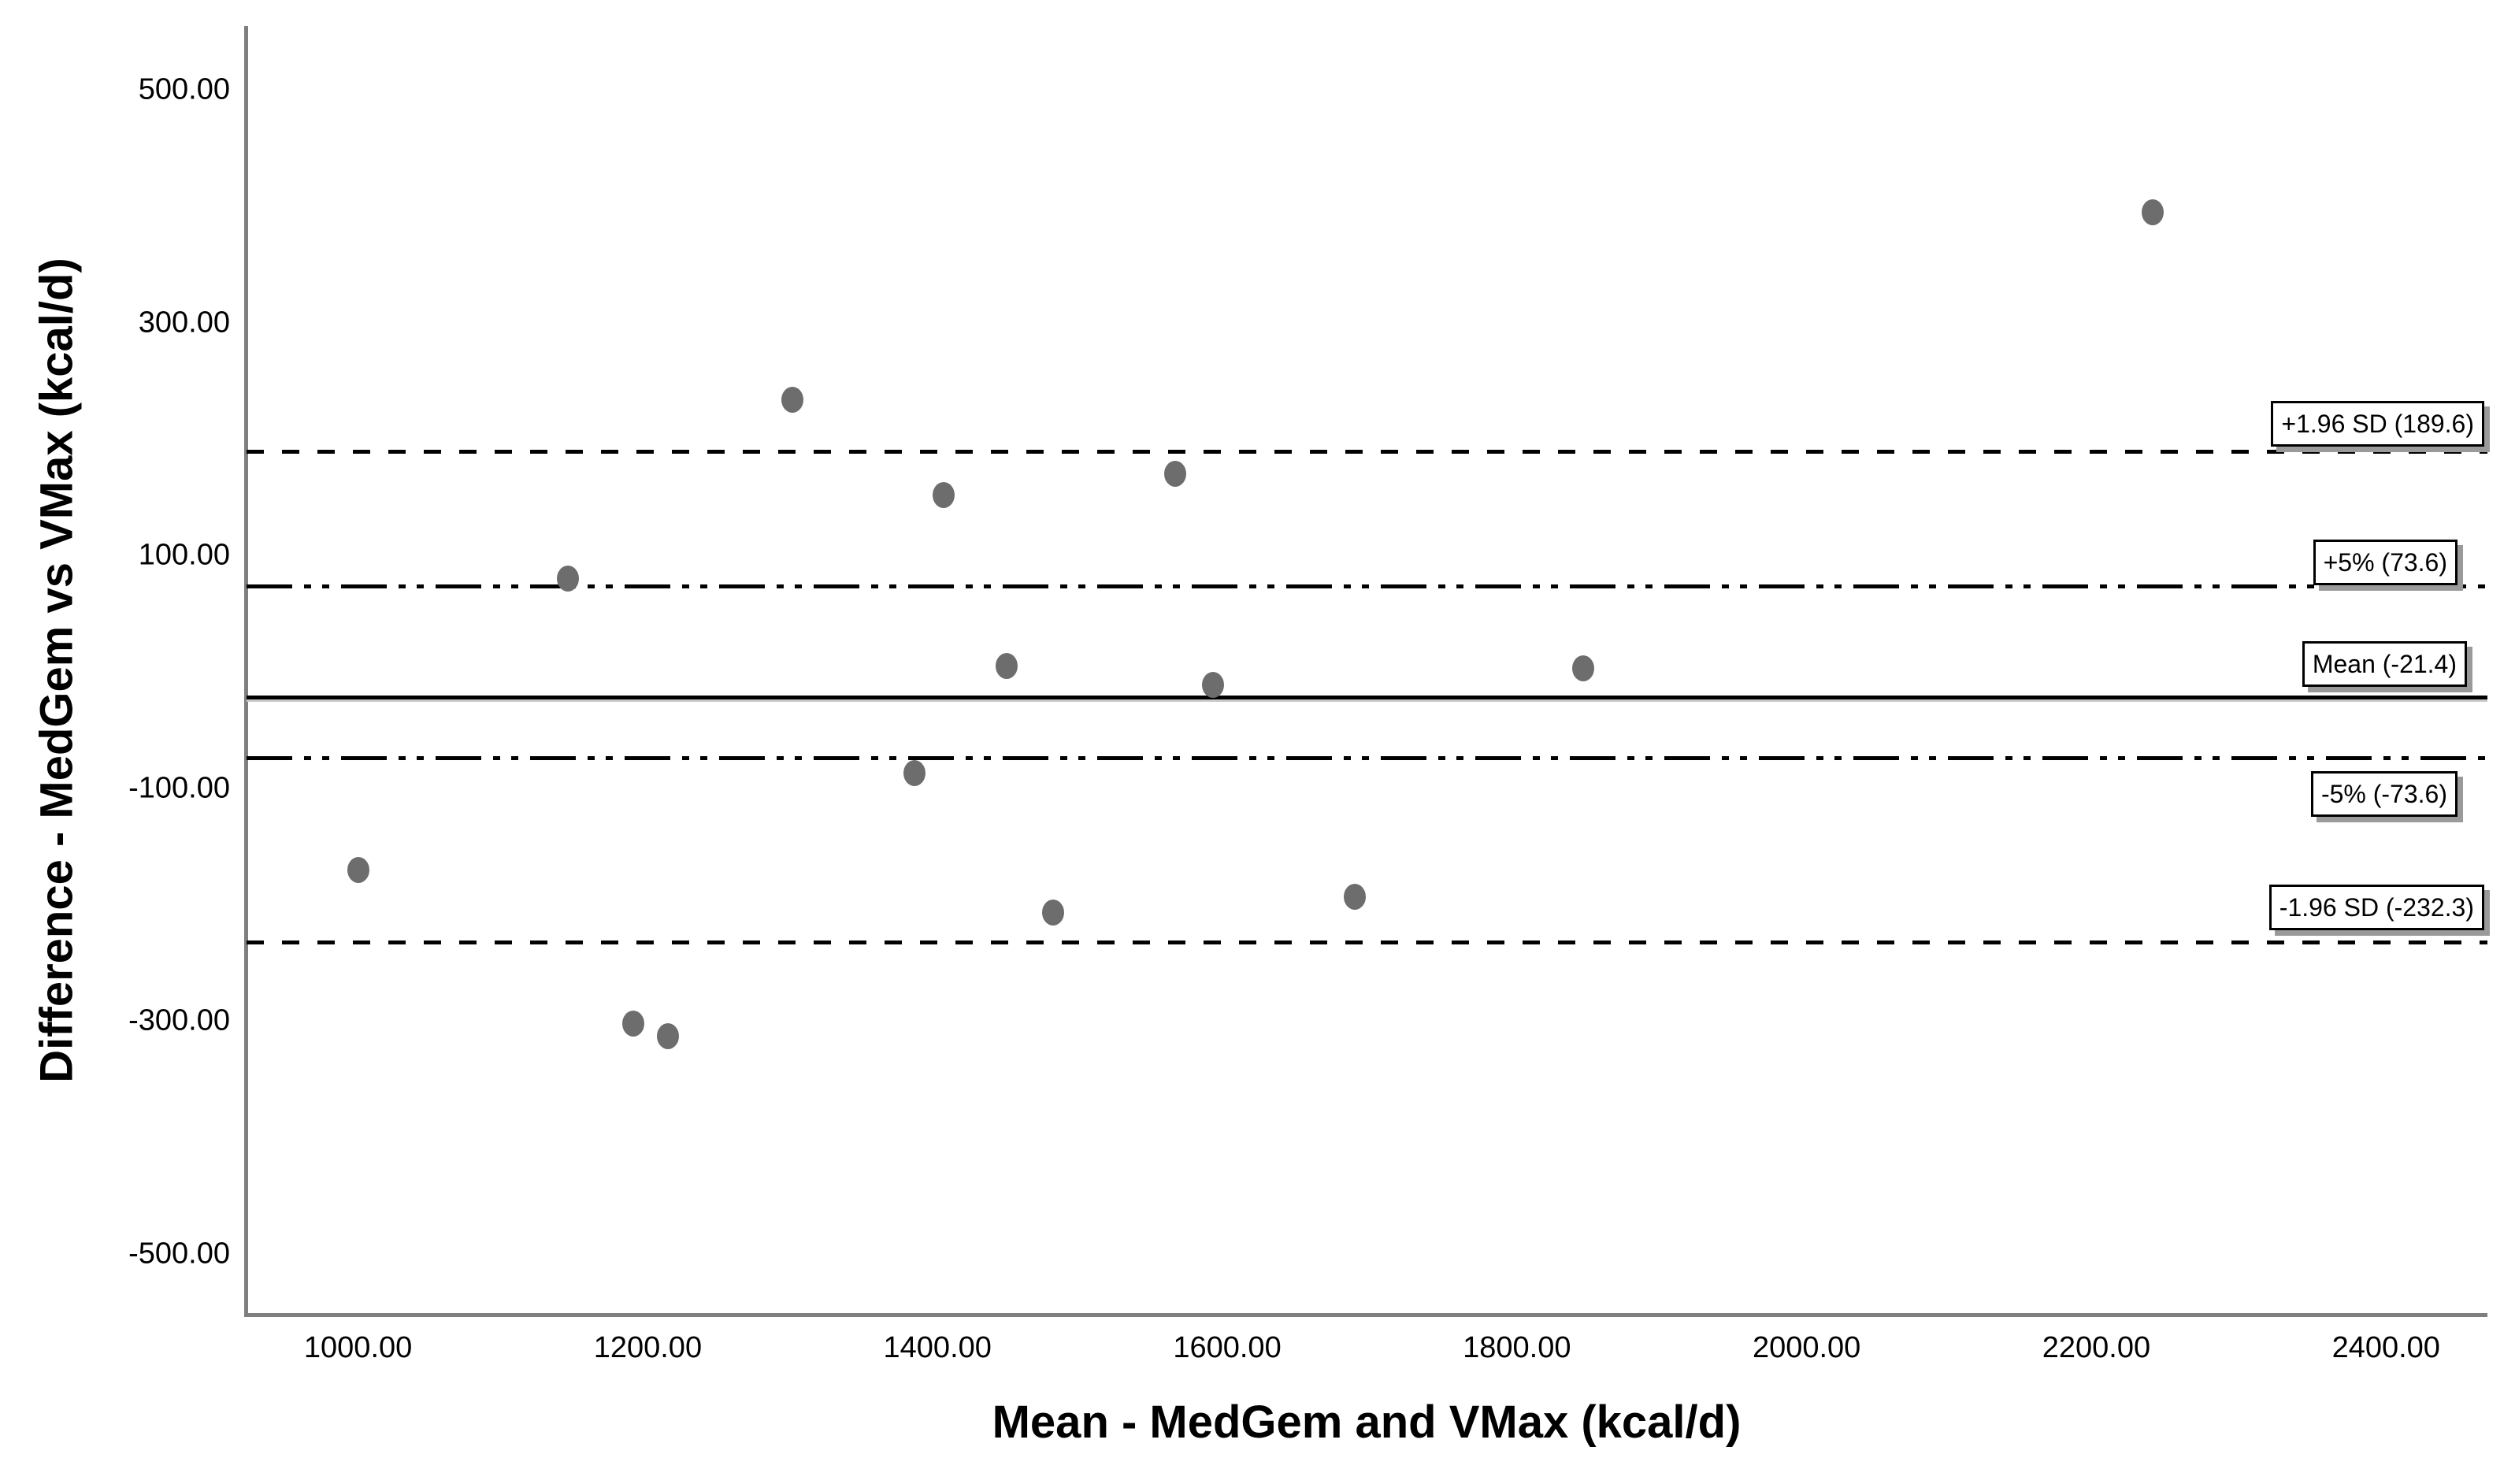  I want to click on reference-line-minus-5pct, so click(1367, 758).